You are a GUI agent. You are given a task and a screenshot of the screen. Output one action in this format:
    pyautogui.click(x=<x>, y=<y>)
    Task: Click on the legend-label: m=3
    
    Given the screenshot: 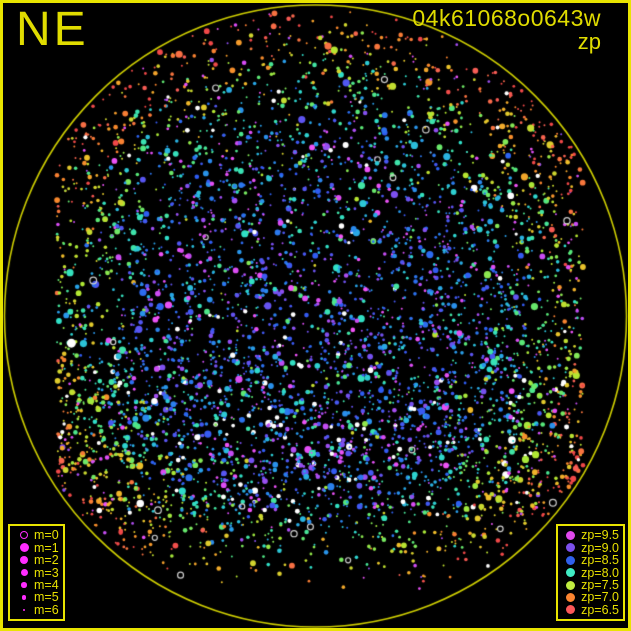 What is the action you would take?
    pyautogui.click(x=46, y=572)
    